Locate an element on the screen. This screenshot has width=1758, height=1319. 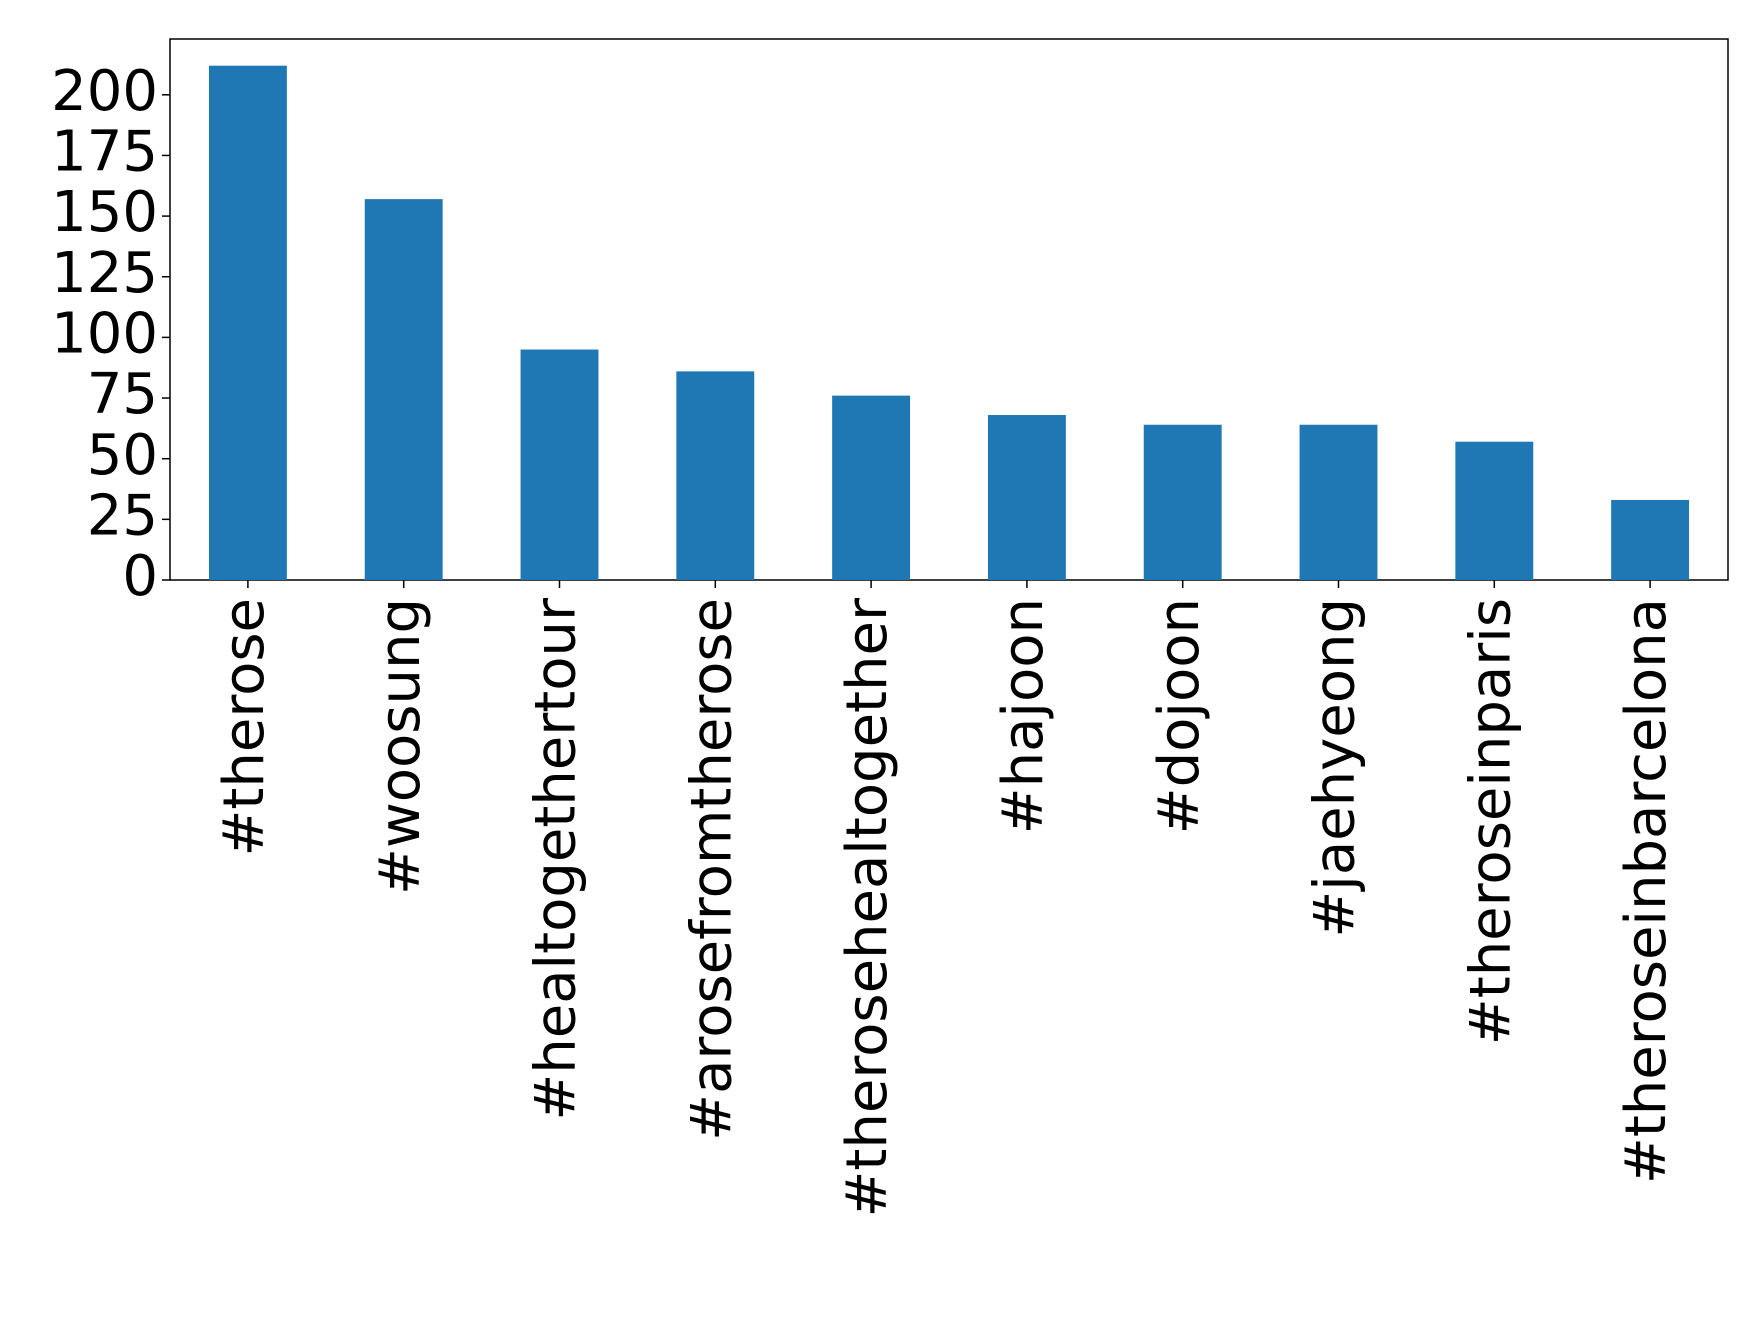
x-tick-label: #dojoon is located at coordinates (1179, 716).